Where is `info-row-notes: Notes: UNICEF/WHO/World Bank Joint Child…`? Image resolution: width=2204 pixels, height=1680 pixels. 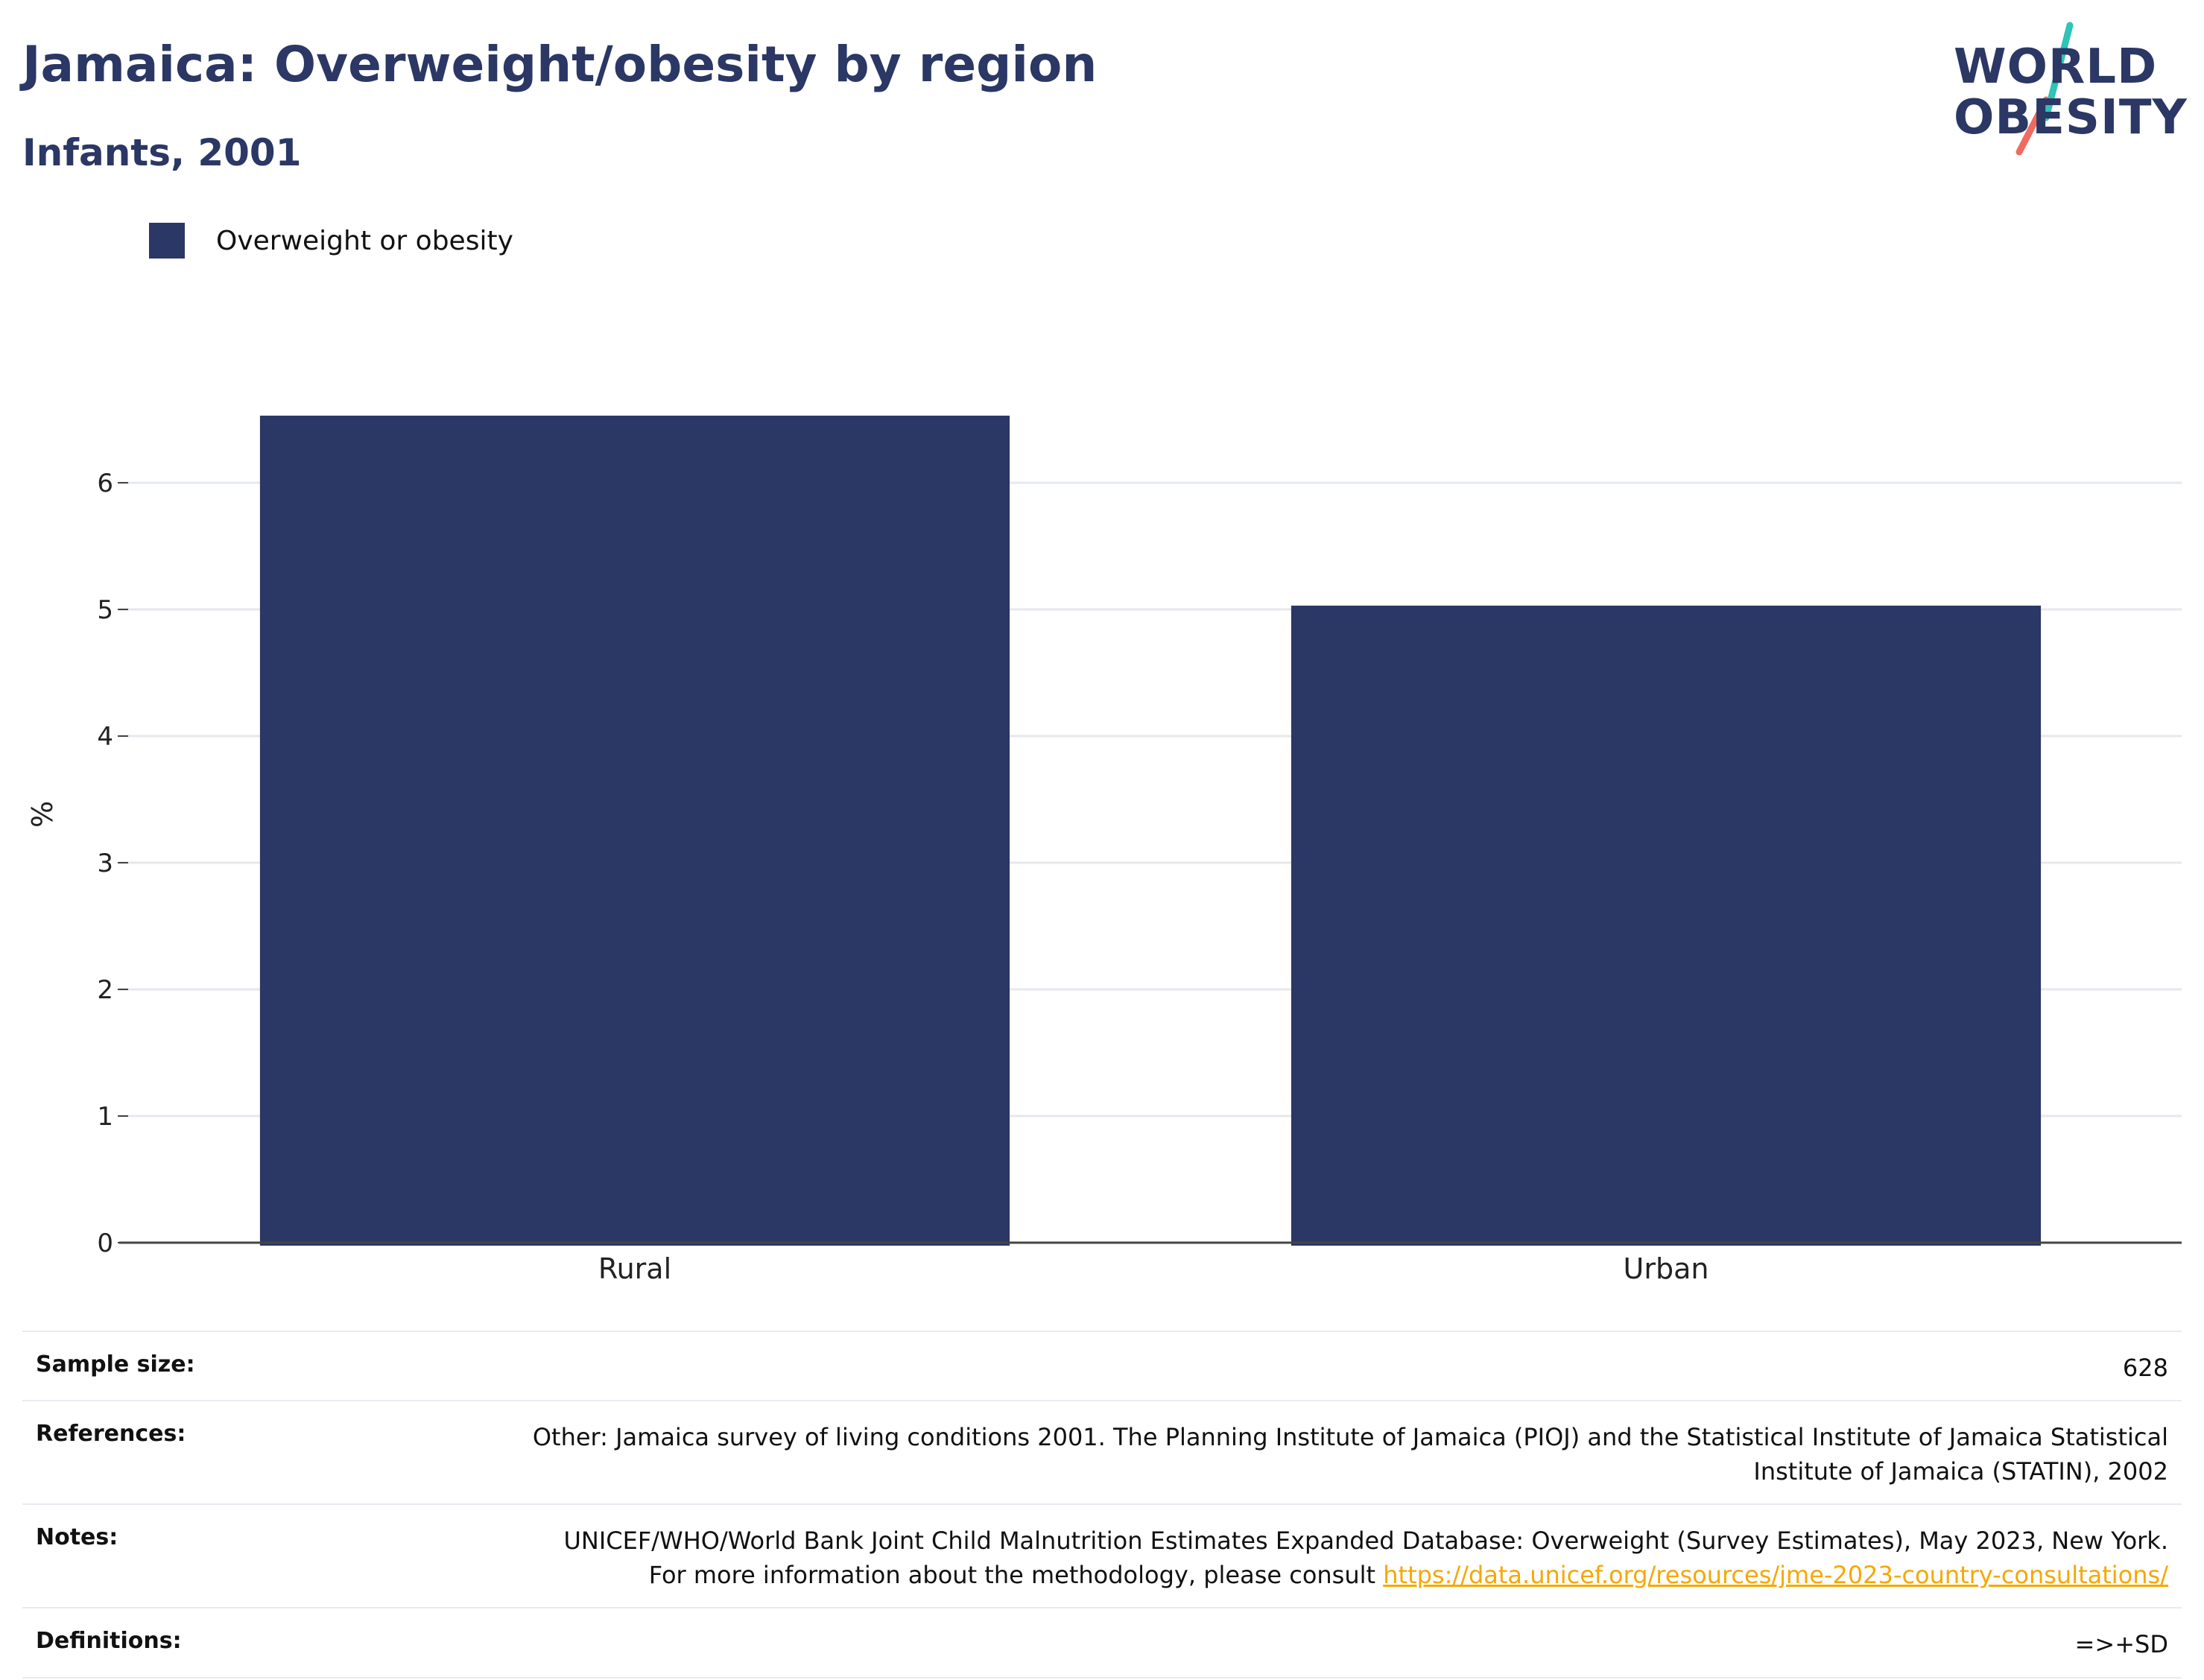
info-row-notes: Notes: UNICEF/WHO/World Bank Joint Child… is located at coordinates (1102, 1555).